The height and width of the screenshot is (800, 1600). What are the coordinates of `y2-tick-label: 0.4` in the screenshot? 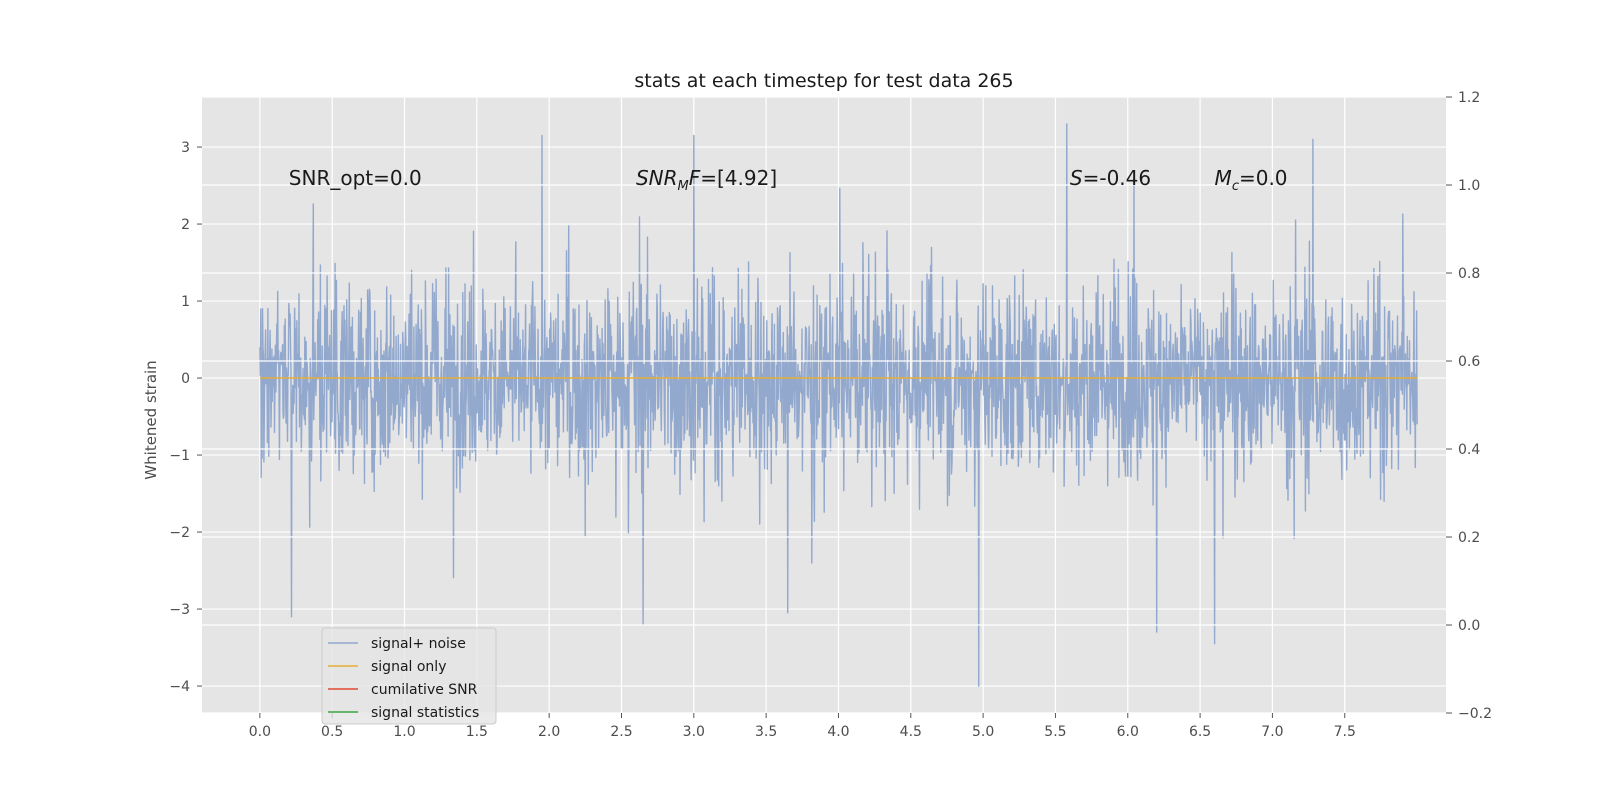 It's located at (1469, 450).